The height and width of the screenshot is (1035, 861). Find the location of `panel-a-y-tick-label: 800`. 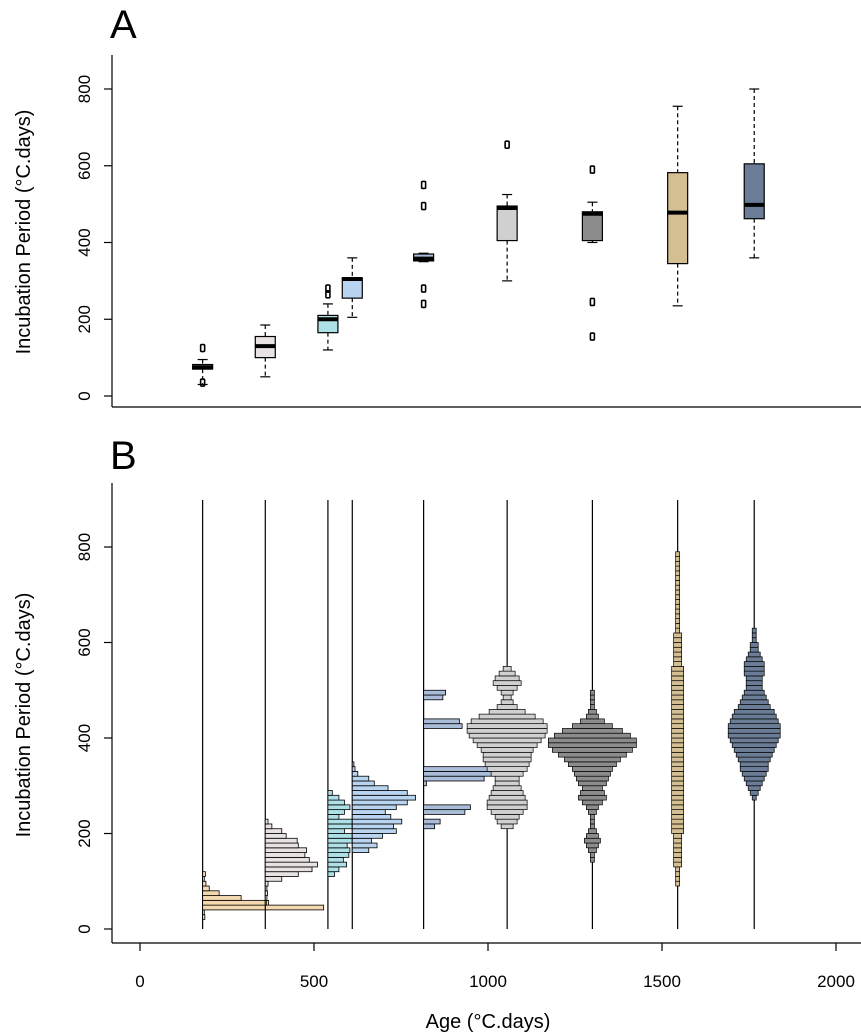

panel-a-y-tick-label: 800 is located at coordinates (84, 89).